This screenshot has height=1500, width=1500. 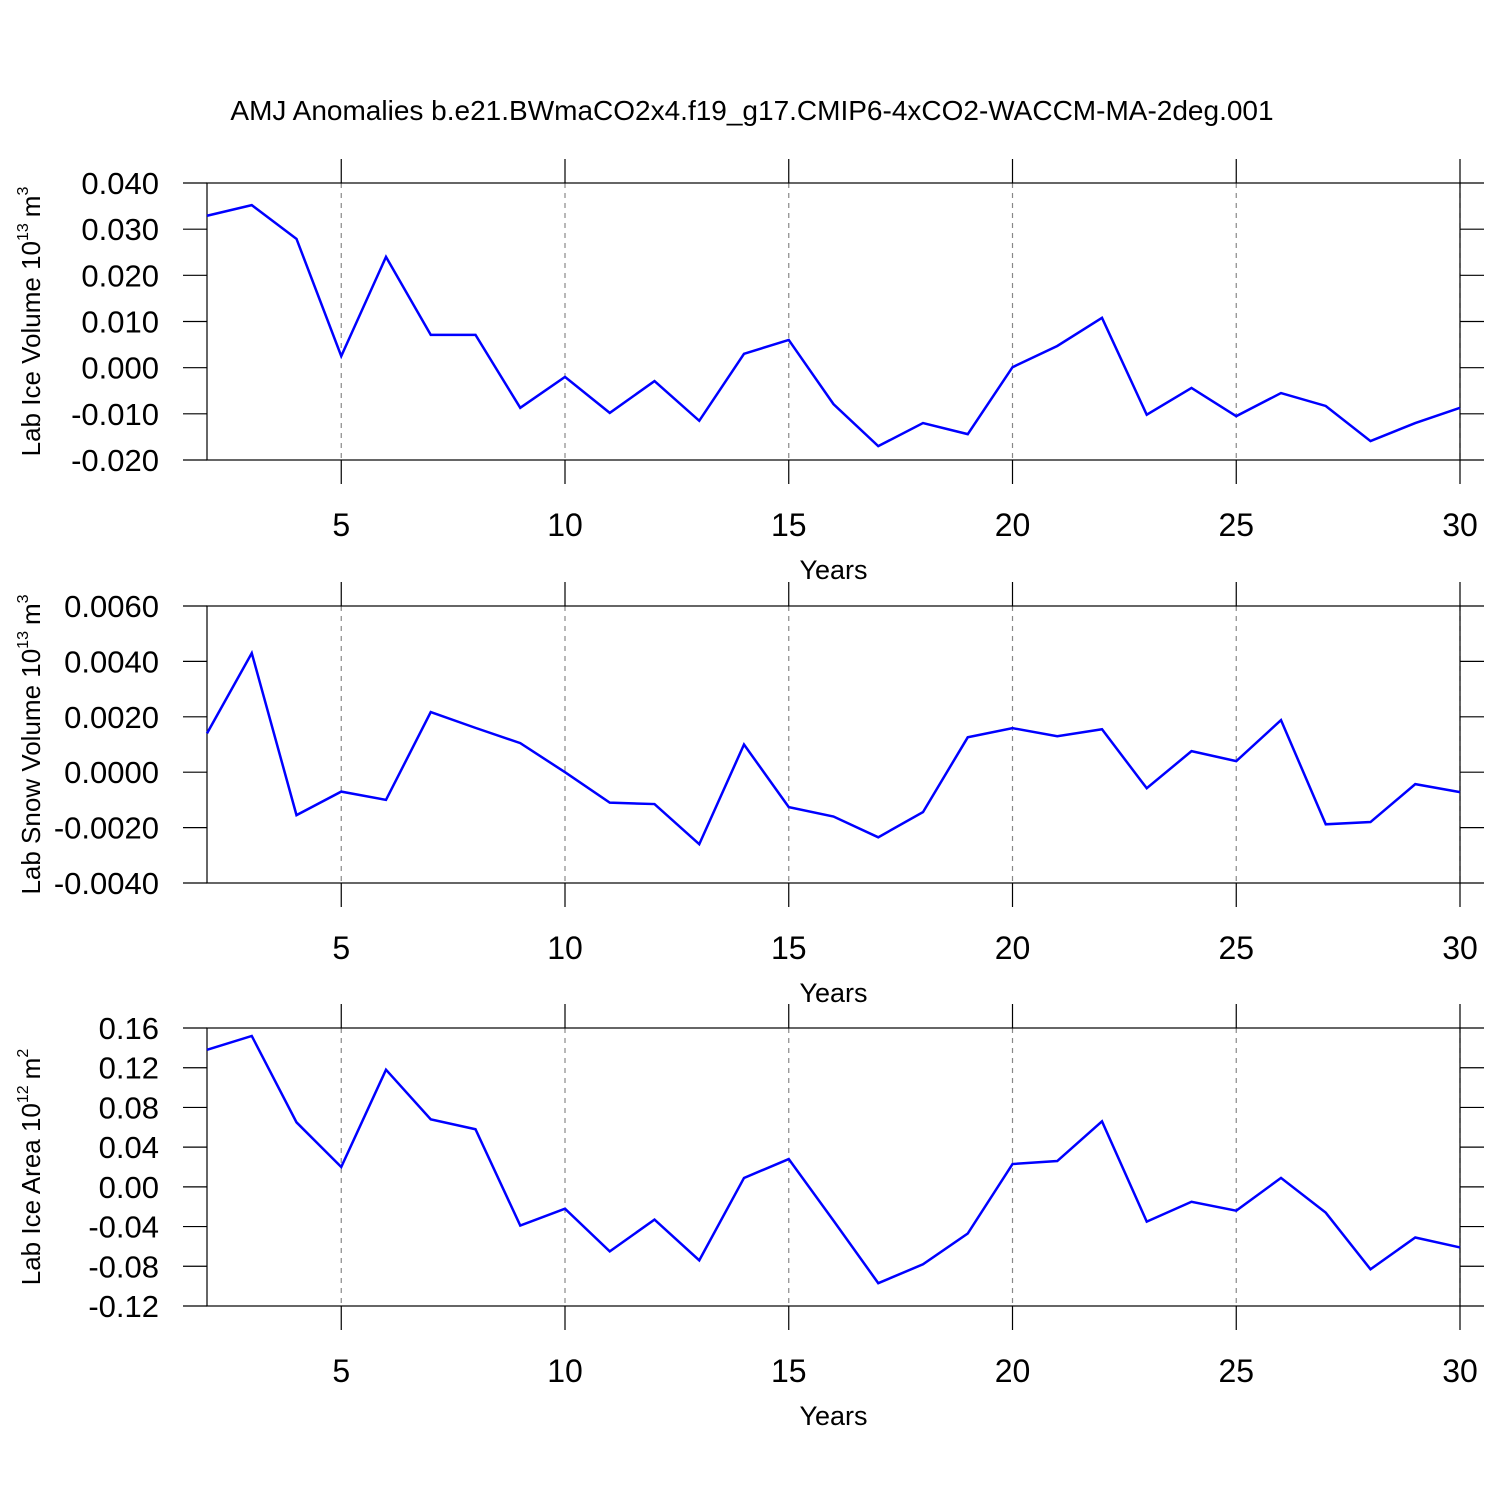 I want to click on y-tick-label: 0.010, so click(x=120, y=322).